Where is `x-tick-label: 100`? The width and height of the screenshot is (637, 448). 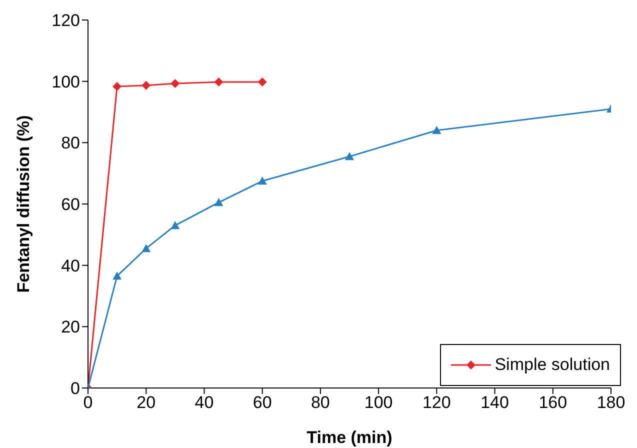
x-tick-label: 100 is located at coordinates (378, 402).